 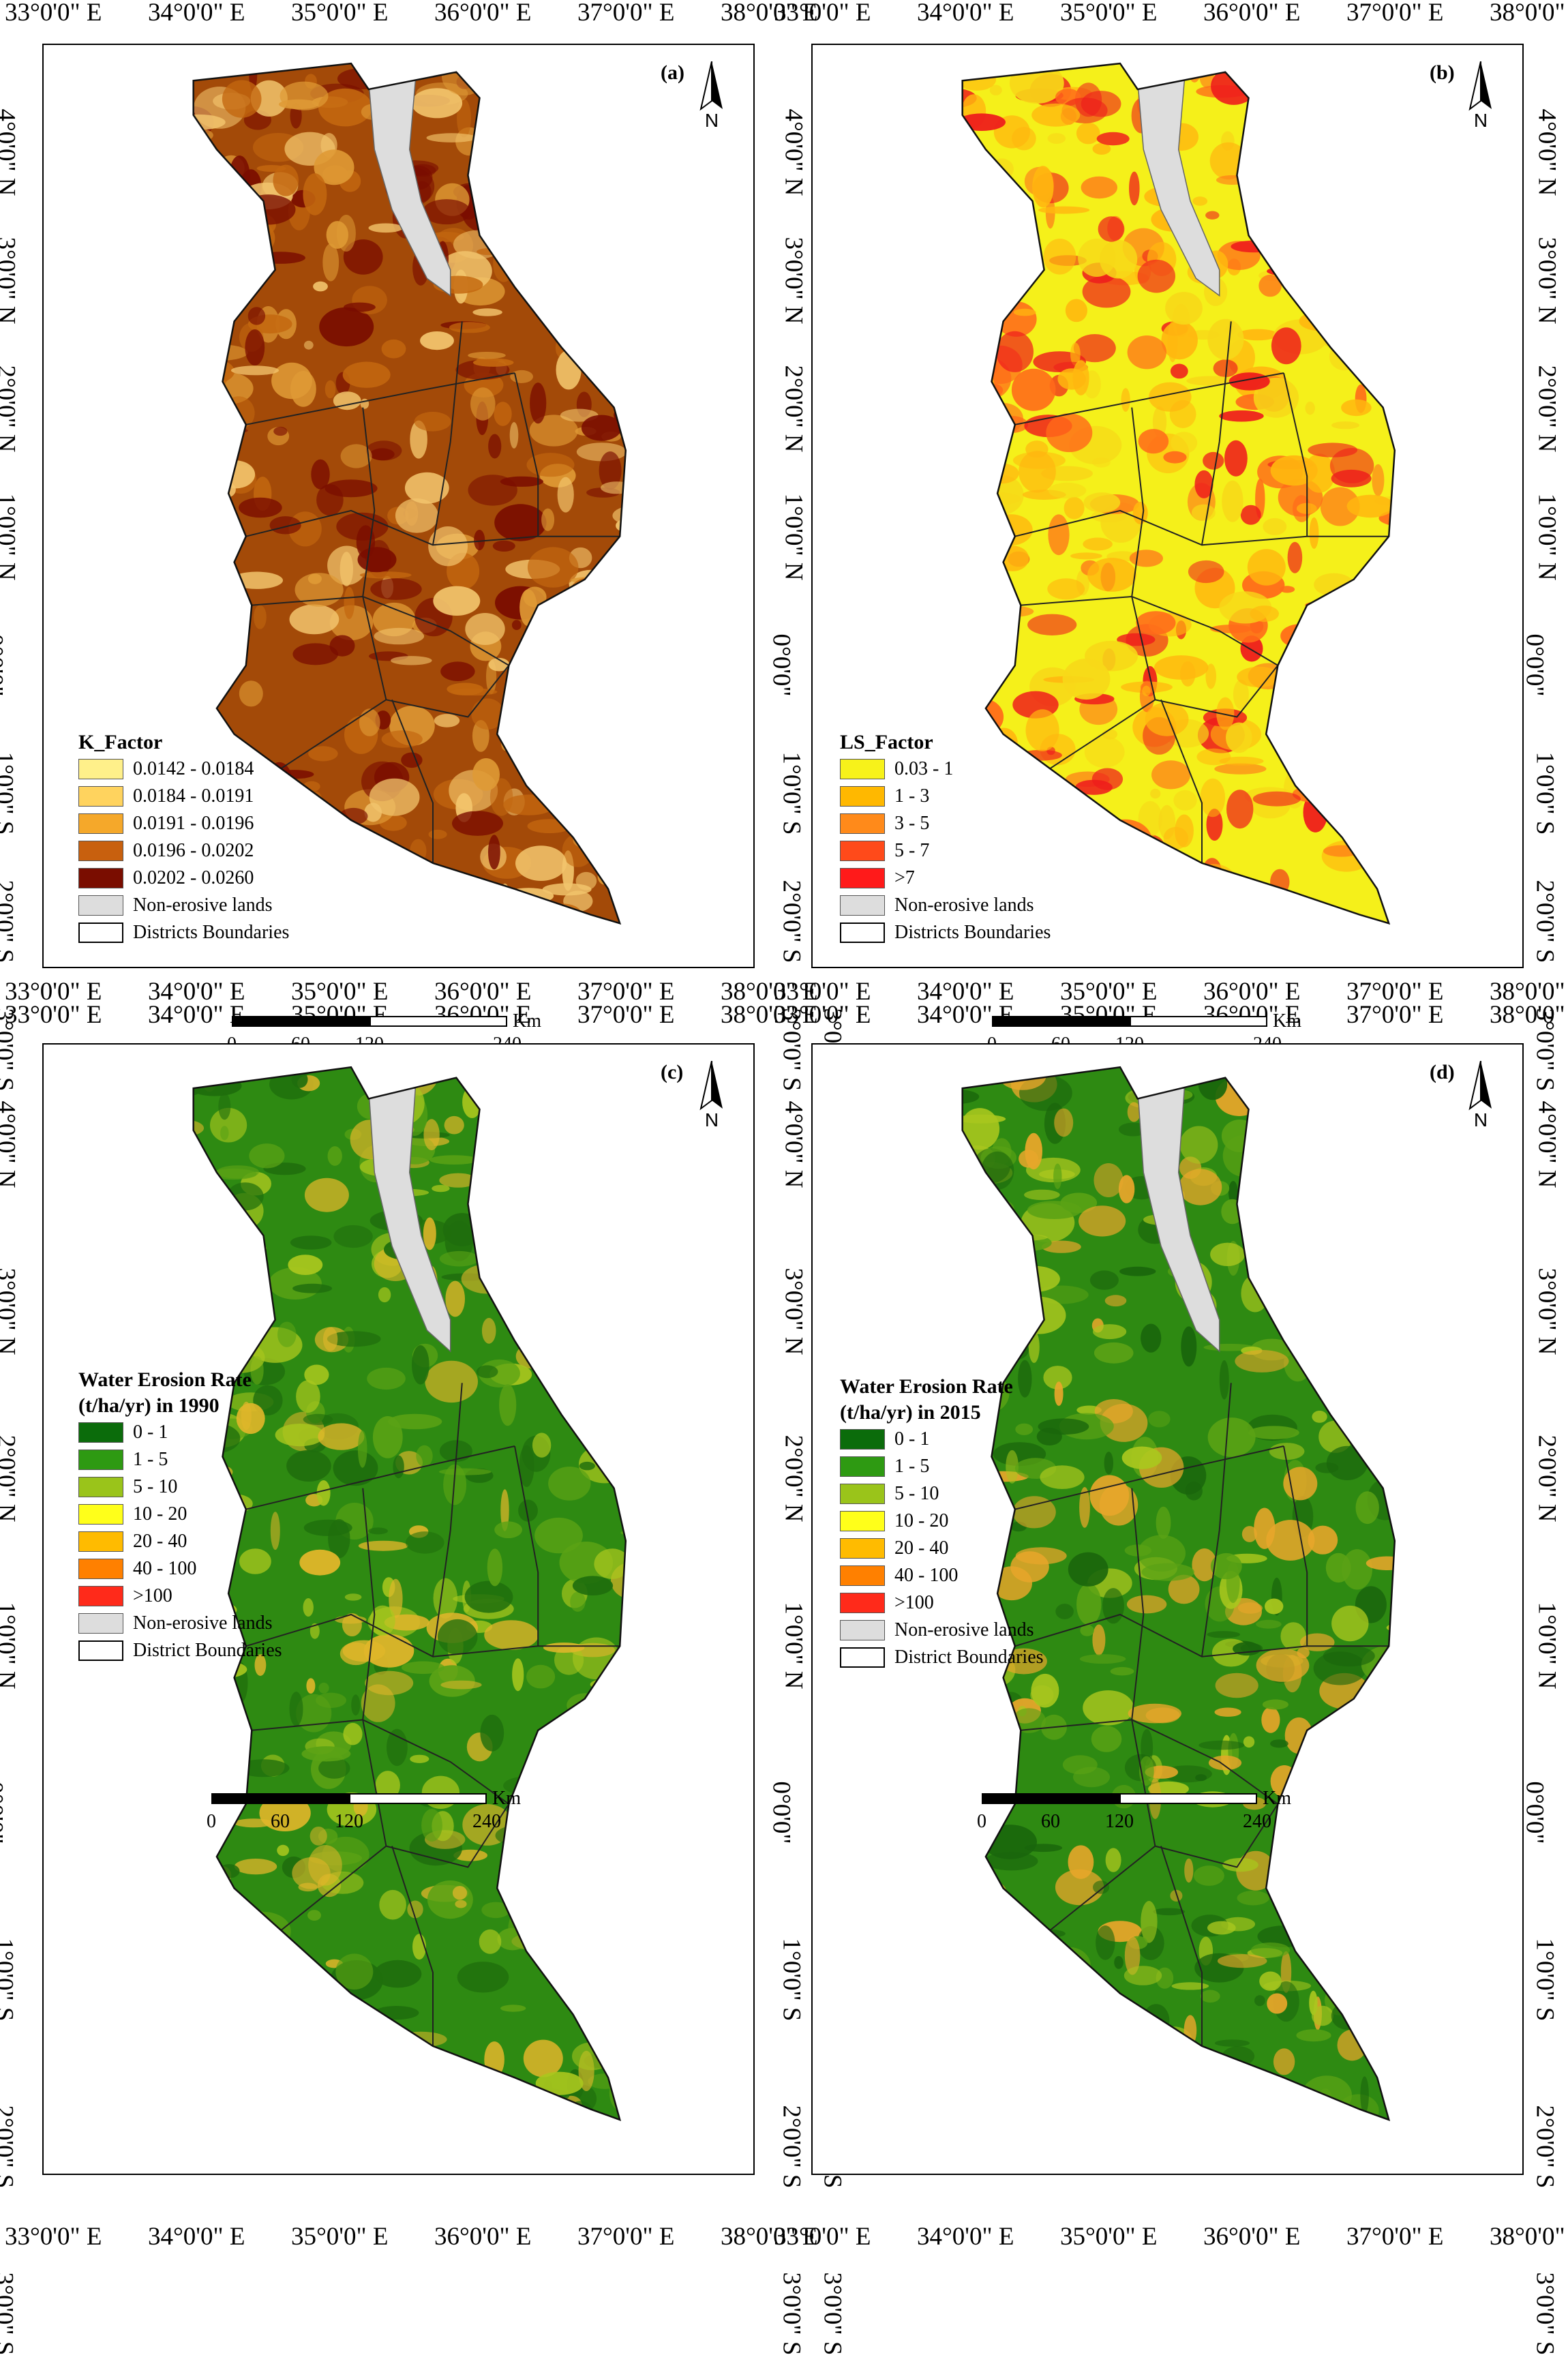 What do you see at coordinates (160, 1514) in the screenshot?
I see `legend-label: 10 - 20` at bounding box center [160, 1514].